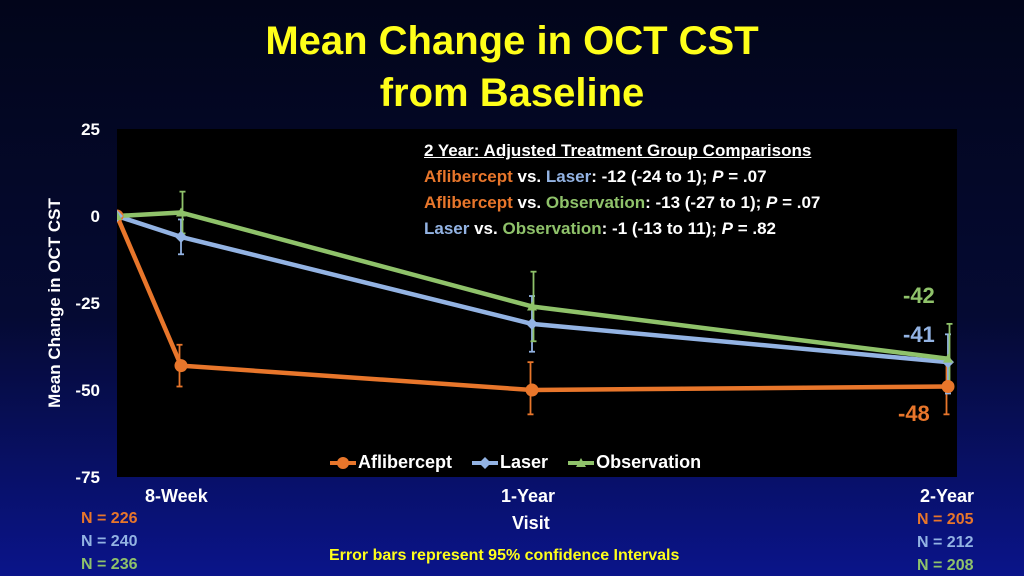 The height and width of the screenshot is (576, 1024). What do you see at coordinates (343, 462) in the screenshot?
I see `legend-marker-circle` at bounding box center [343, 462].